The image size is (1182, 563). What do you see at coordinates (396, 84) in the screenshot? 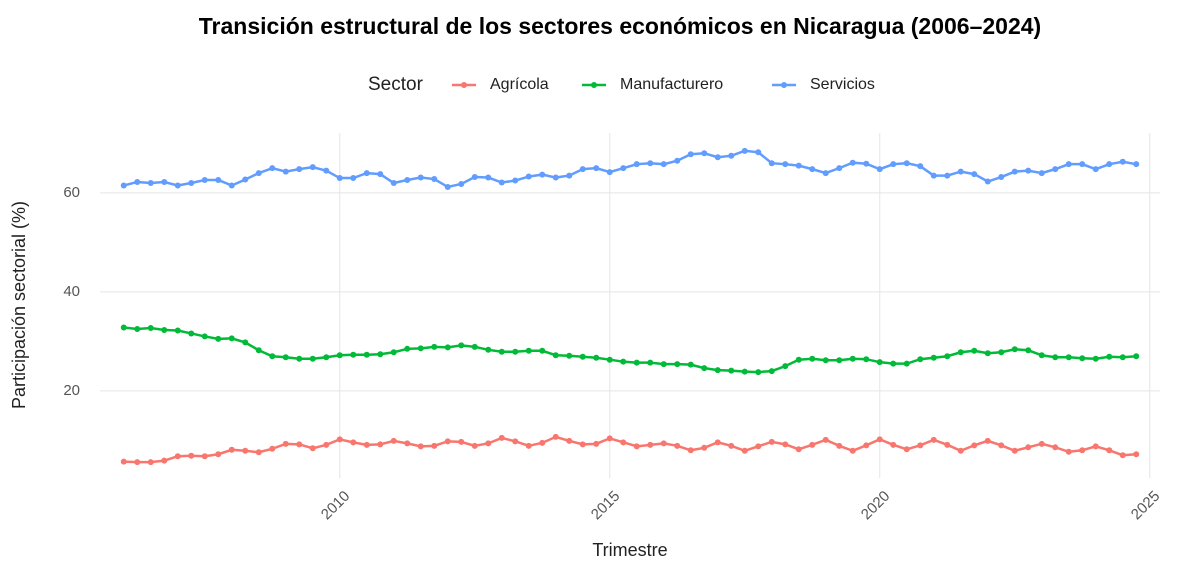
I see `legend-title: Sector` at bounding box center [396, 84].